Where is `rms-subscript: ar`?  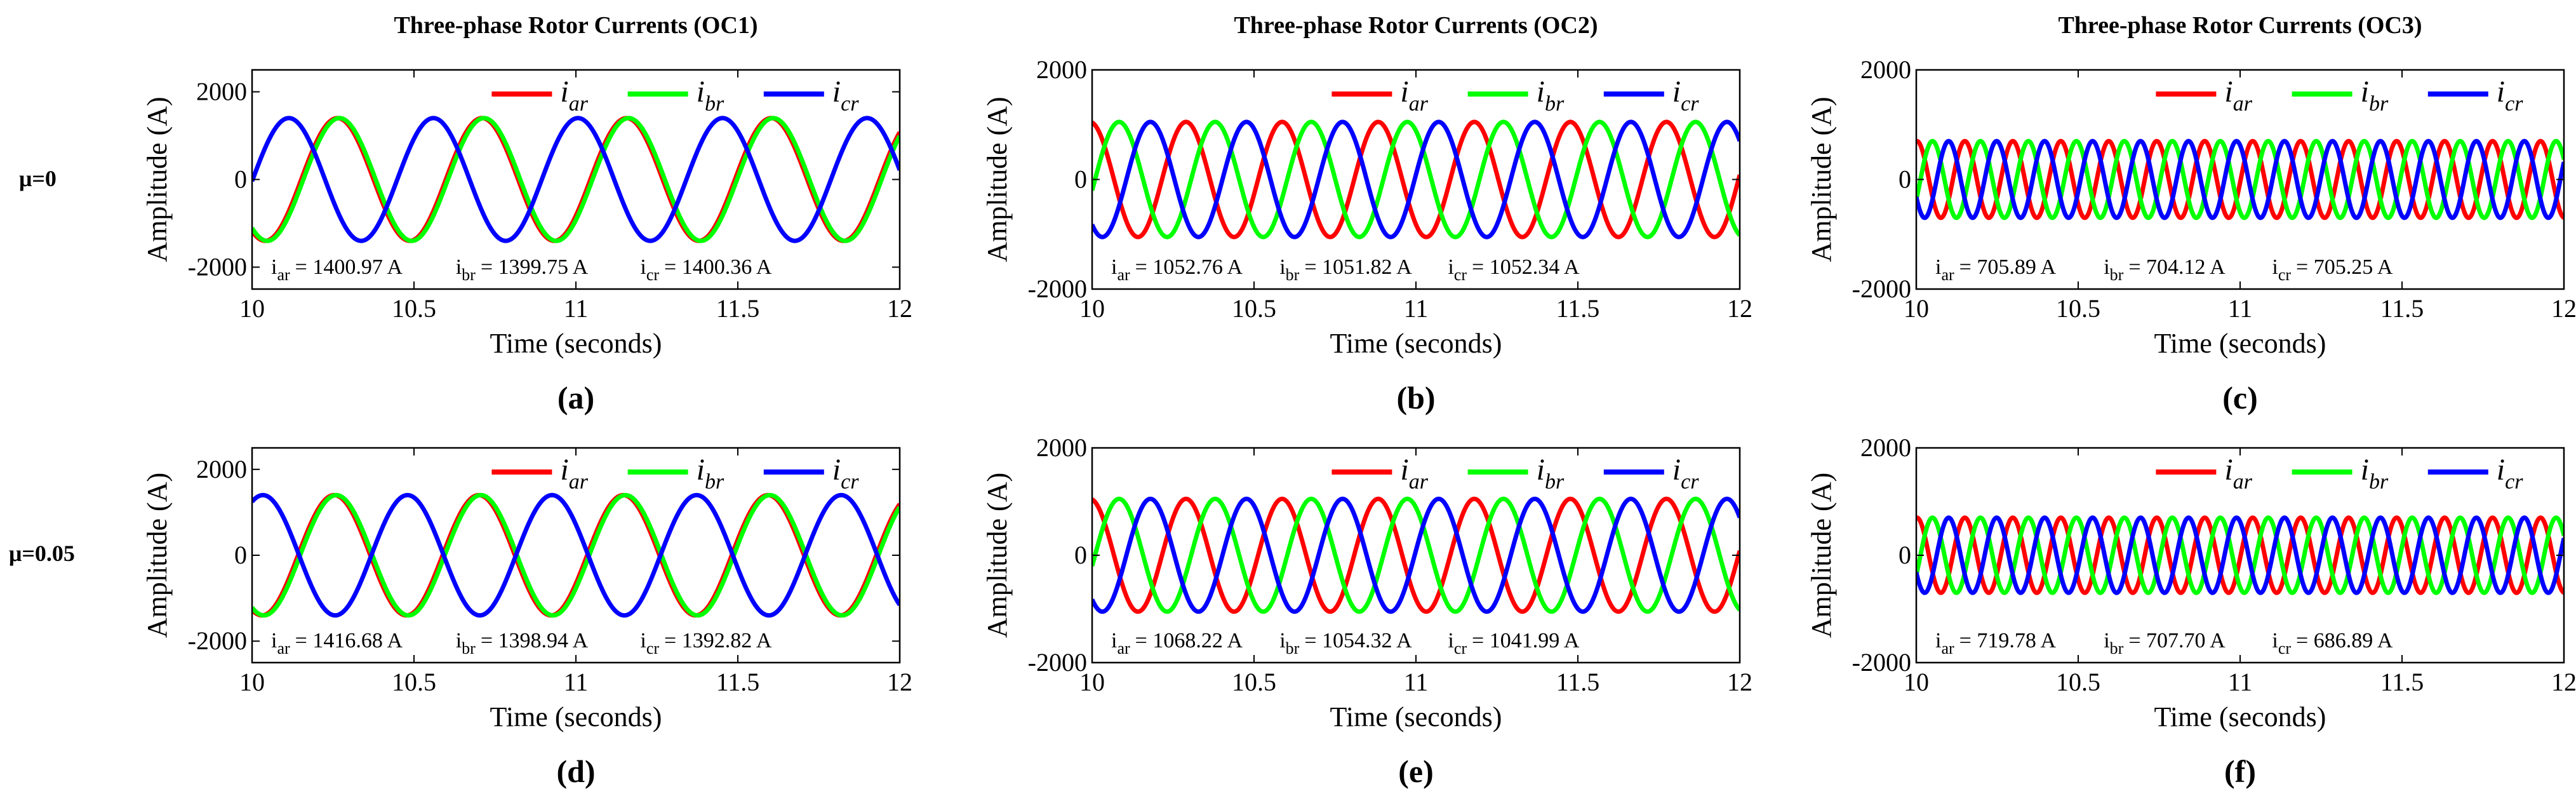
rms-subscript: ar is located at coordinates (1947, 648).